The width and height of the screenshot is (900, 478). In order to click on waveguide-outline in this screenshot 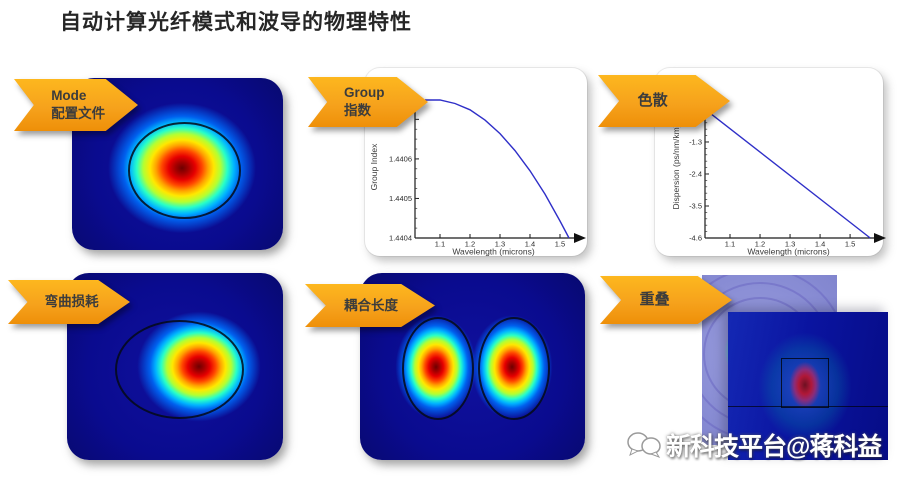, I will do `click(805, 383)`.